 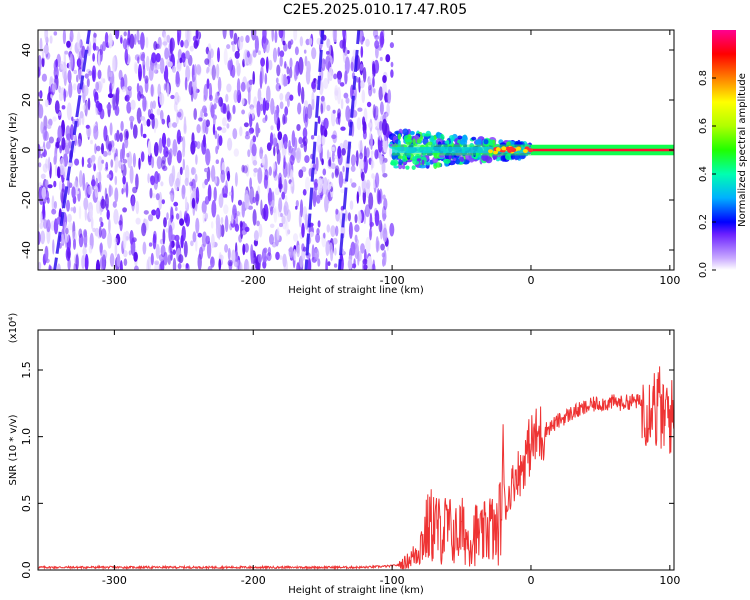 I want to click on x-tick-label: -300, so click(x=114, y=280).